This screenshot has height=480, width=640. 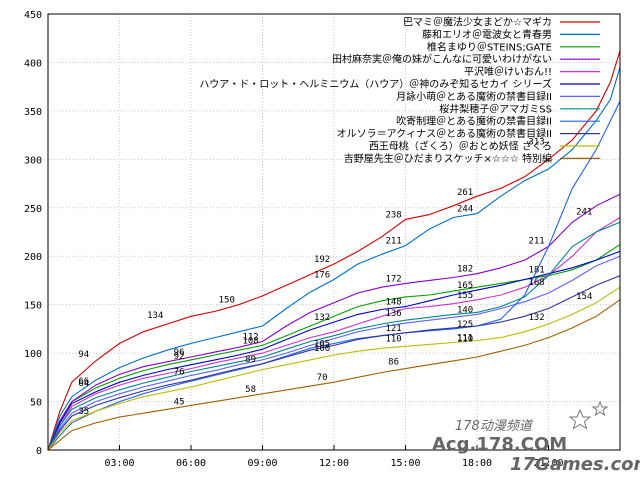 I want to click on data-label: 108, so click(x=250, y=341).